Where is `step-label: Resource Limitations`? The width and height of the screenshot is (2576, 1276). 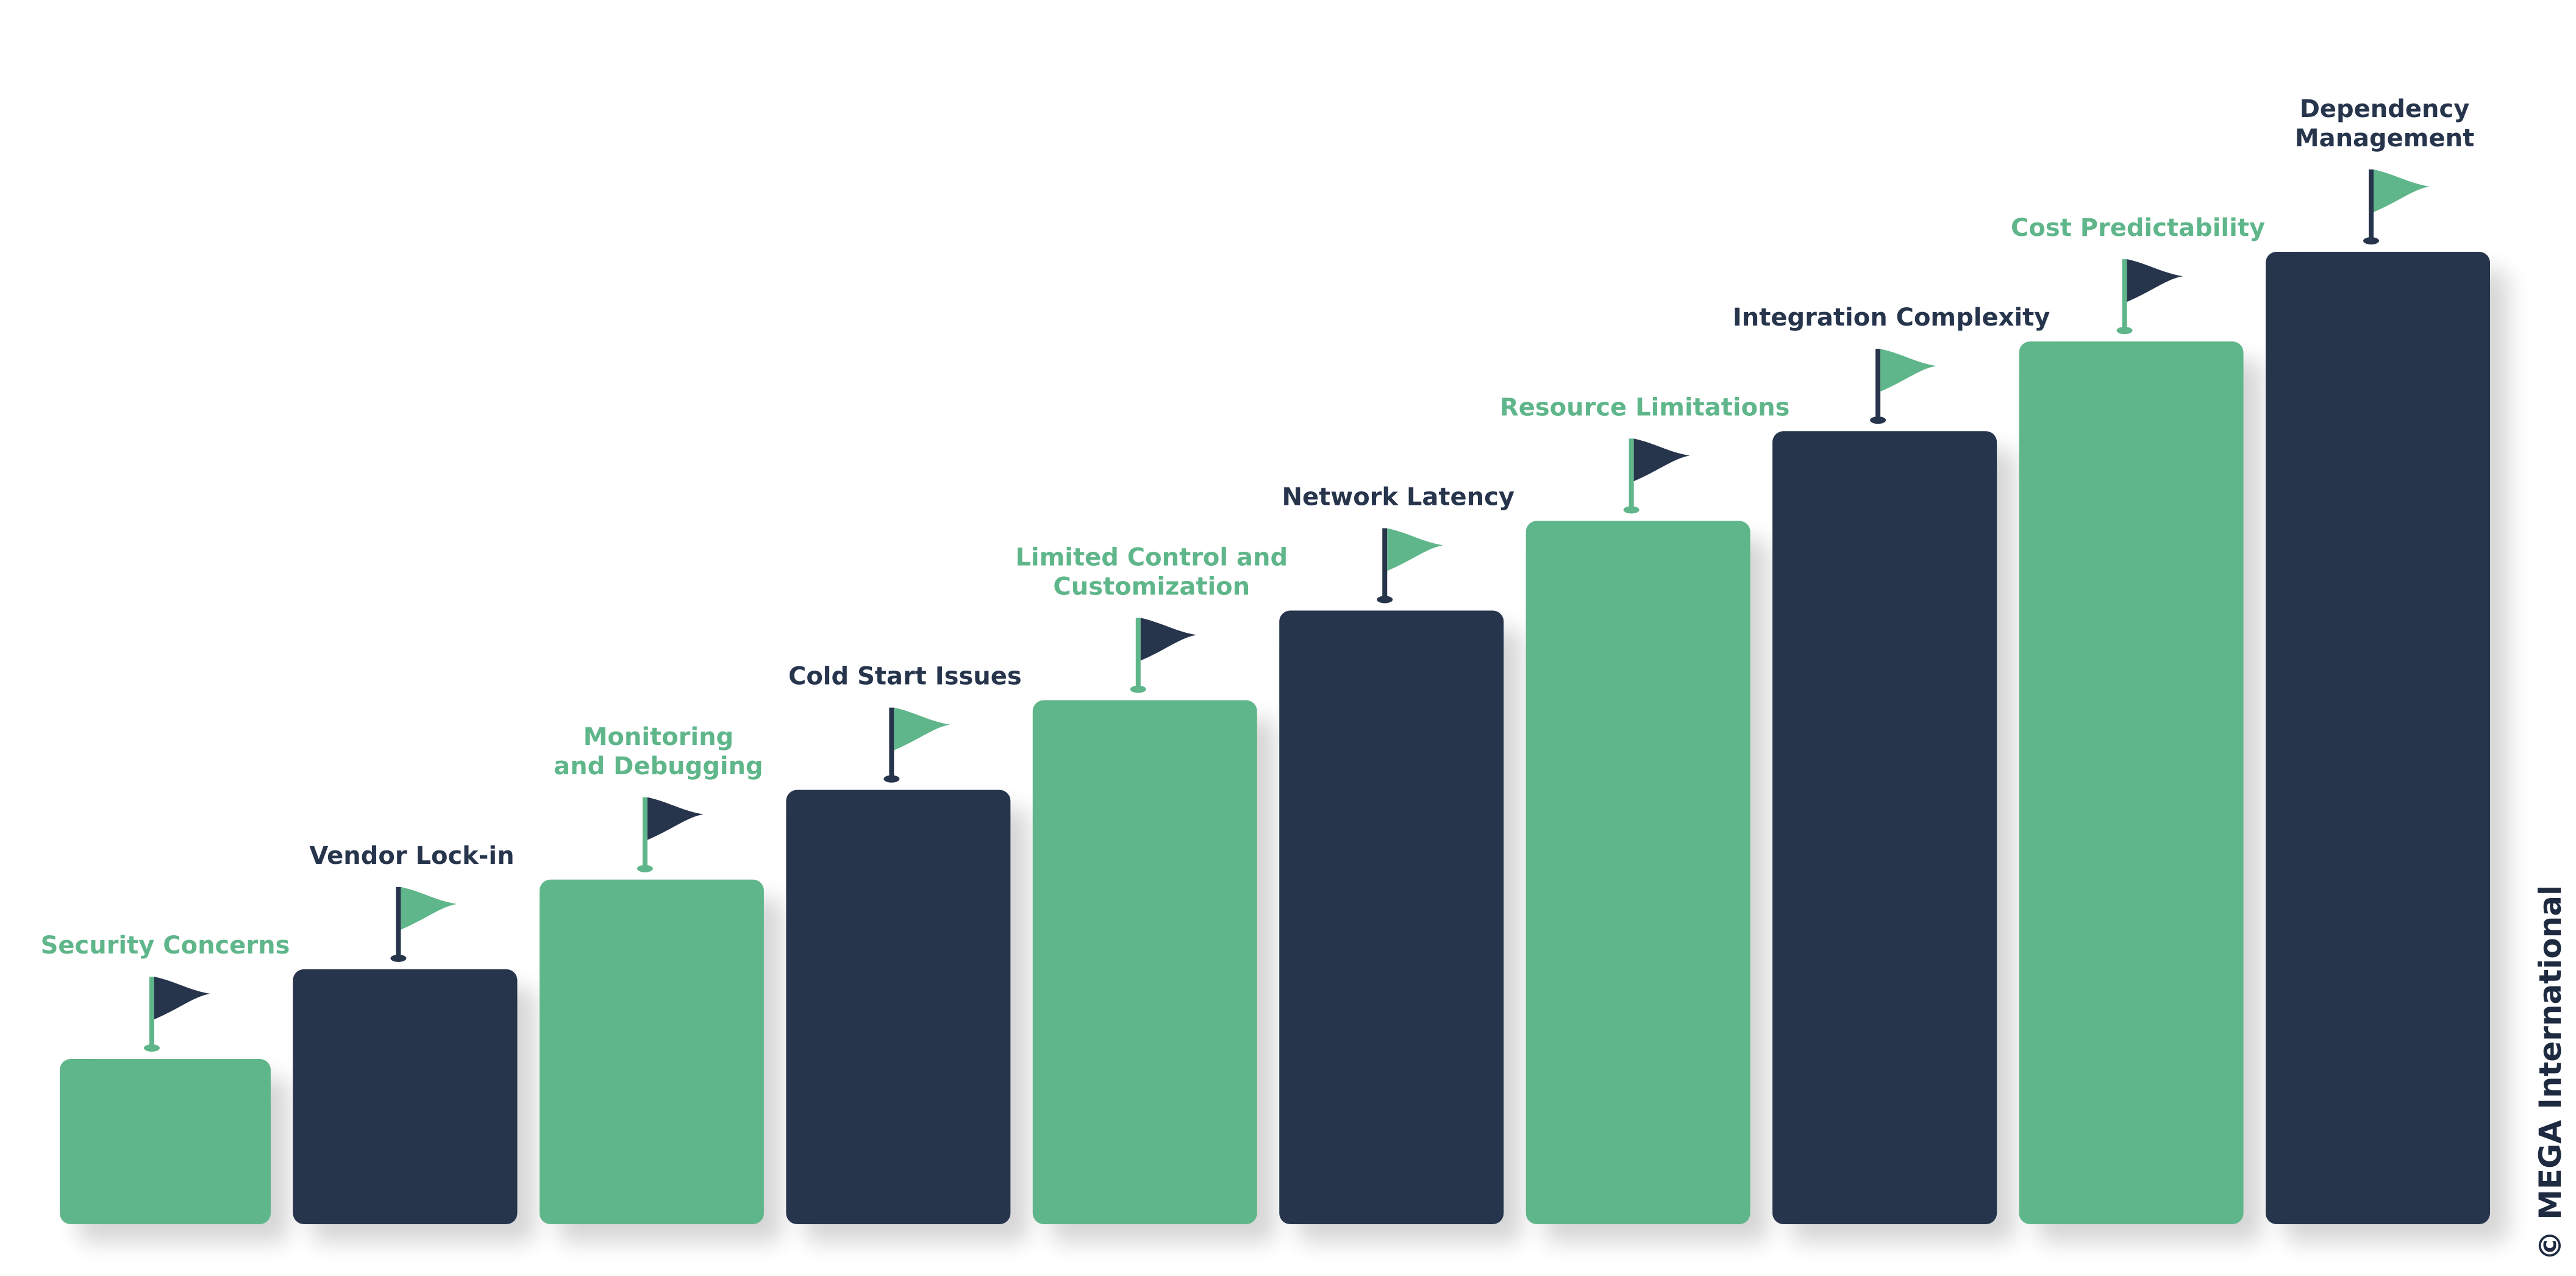 step-label: Resource Limitations is located at coordinates (1645, 407).